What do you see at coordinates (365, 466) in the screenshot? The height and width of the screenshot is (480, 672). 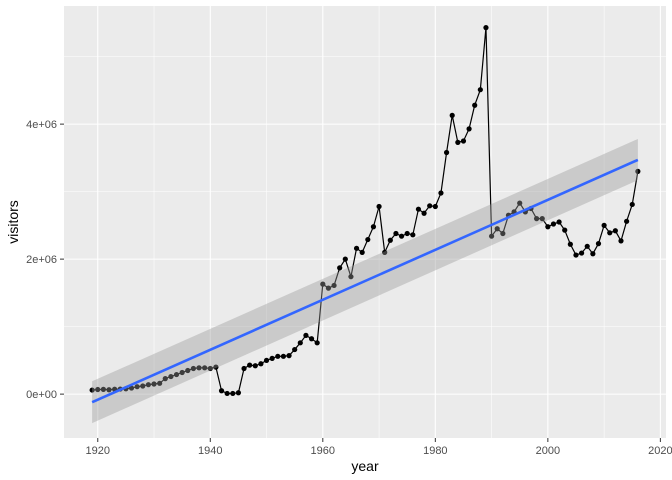 I see `x-axis-title: year` at bounding box center [365, 466].